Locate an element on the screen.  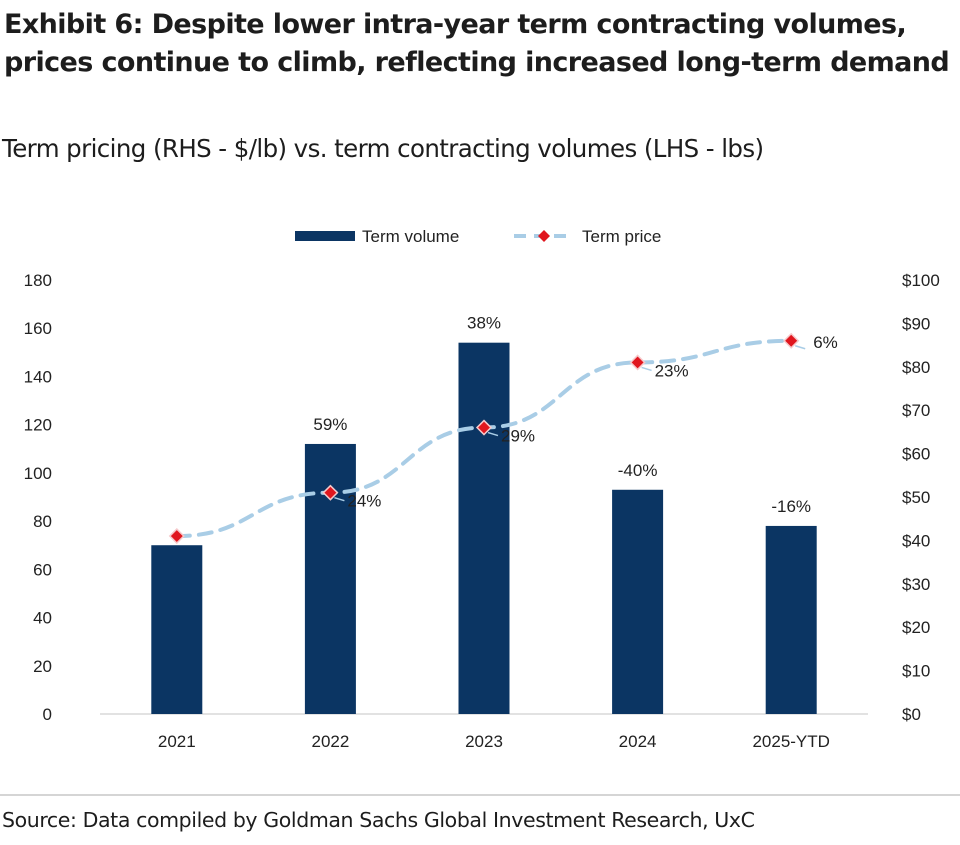
right-axis-tick-label: $70 is located at coordinates (916, 410).